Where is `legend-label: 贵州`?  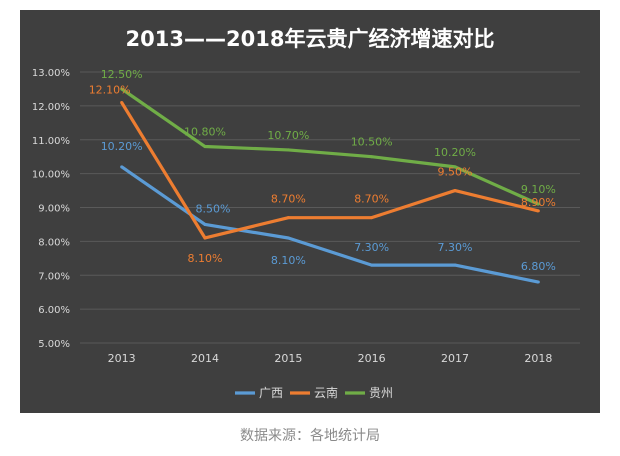
legend-label: 贵州 is located at coordinates (381, 393).